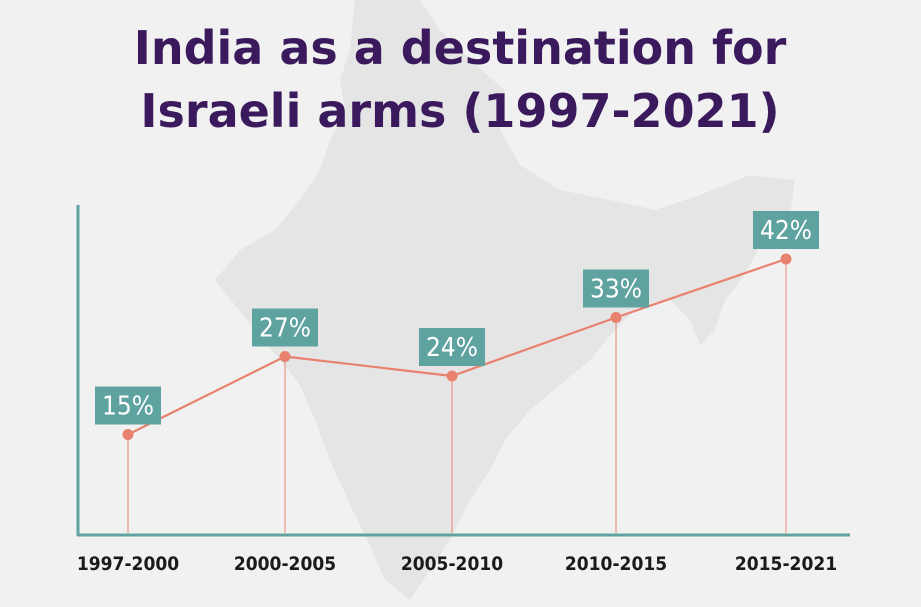 This screenshot has width=921, height=607. I want to click on value-label-1: 27%, so click(285, 329).